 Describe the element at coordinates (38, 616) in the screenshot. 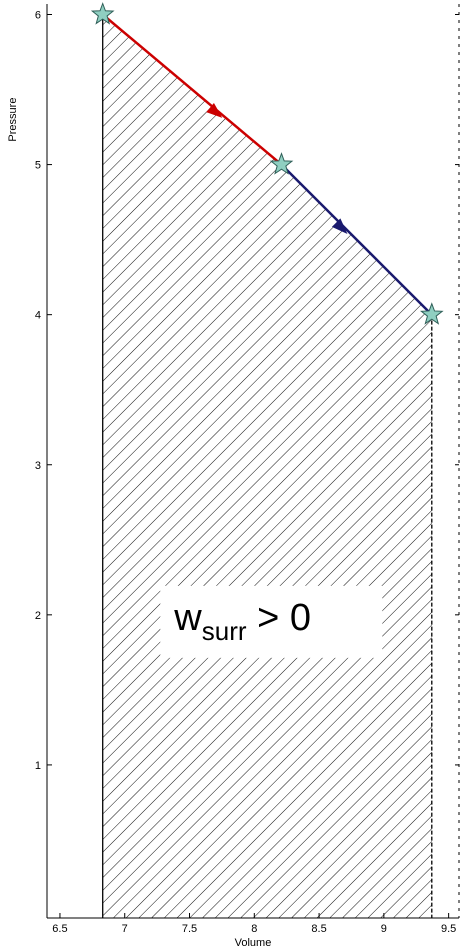

I see `y-tick-label: 2` at that location.